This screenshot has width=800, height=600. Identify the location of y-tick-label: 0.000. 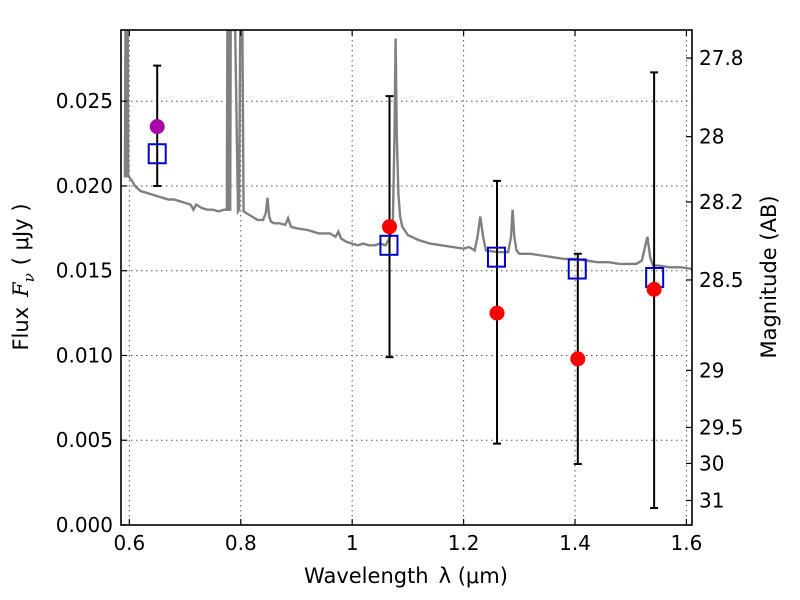
(84, 525).